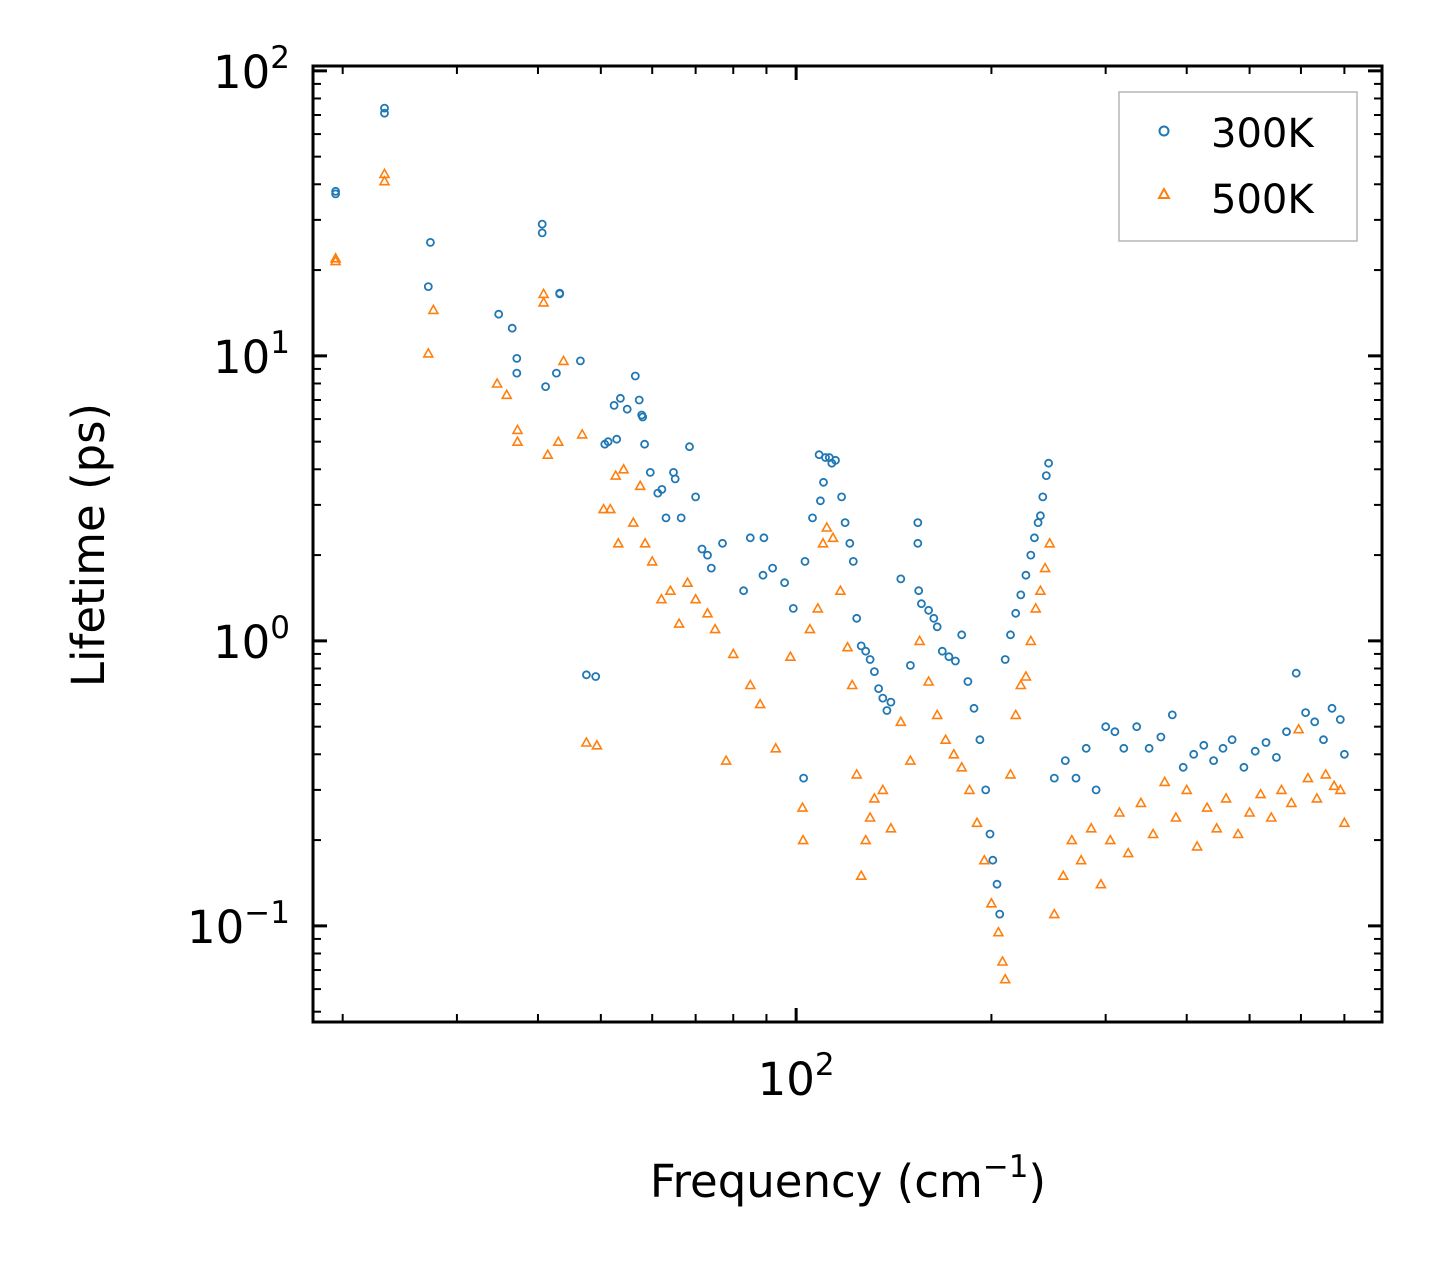 The width and height of the screenshot is (1442, 1272). What do you see at coordinates (88, 545) in the screenshot?
I see `y-axis-label: Lifetime (ps)` at bounding box center [88, 545].